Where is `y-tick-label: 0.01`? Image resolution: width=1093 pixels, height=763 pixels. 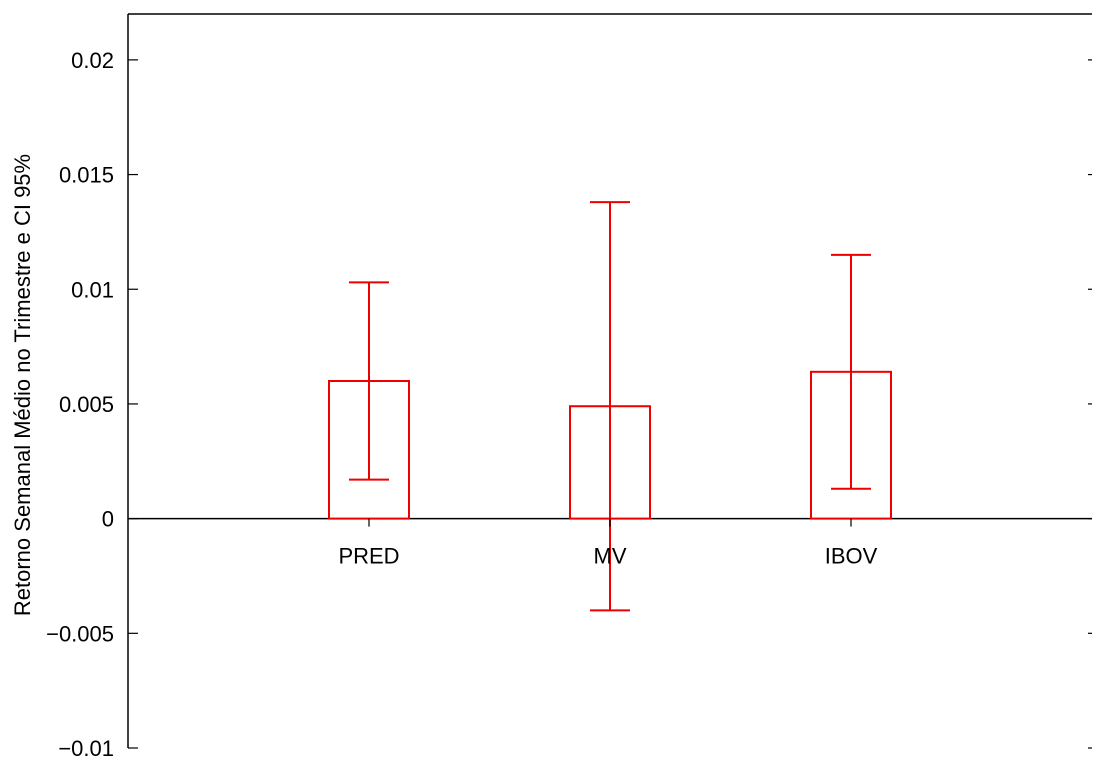 y-tick-label: 0.01 is located at coordinates (92, 289).